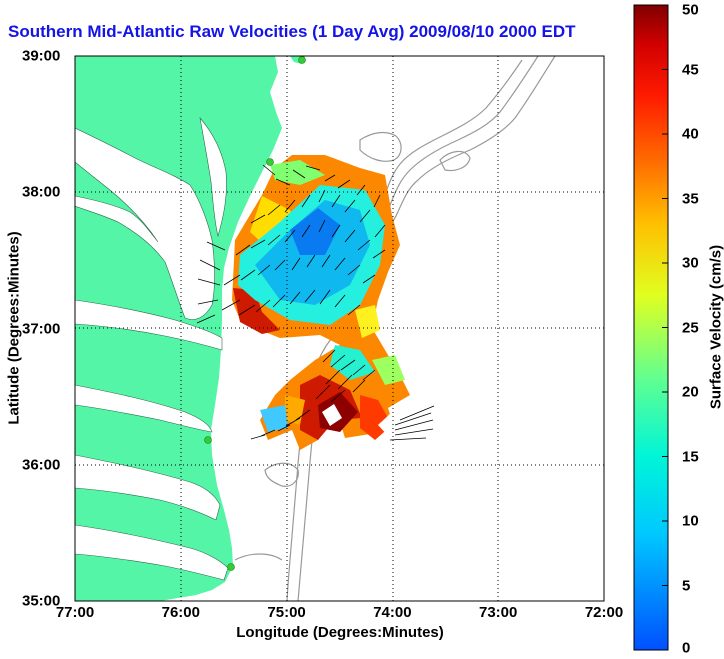  What do you see at coordinates (41, 601) in the screenshot?
I see `y-tick-label: 35:00` at bounding box center [41, 601].